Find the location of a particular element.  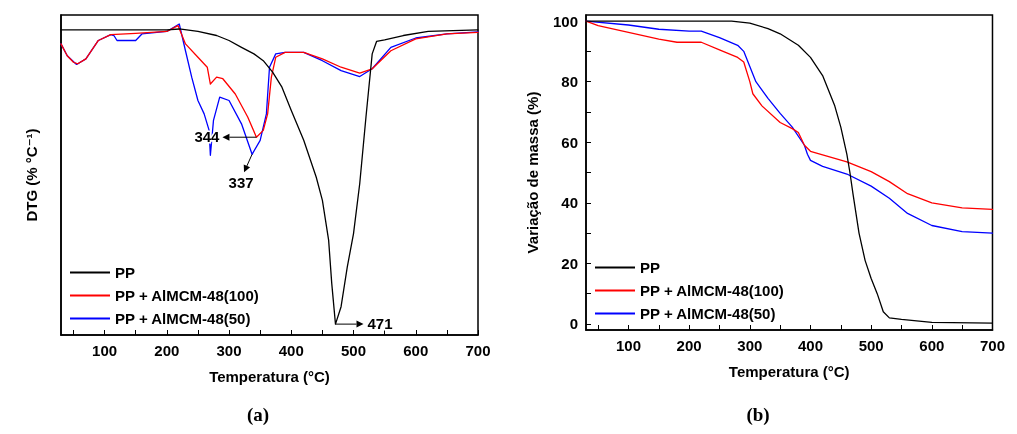

y-axis-title: DTG (% °C⁻¹) is located at coordinates (31, 175).